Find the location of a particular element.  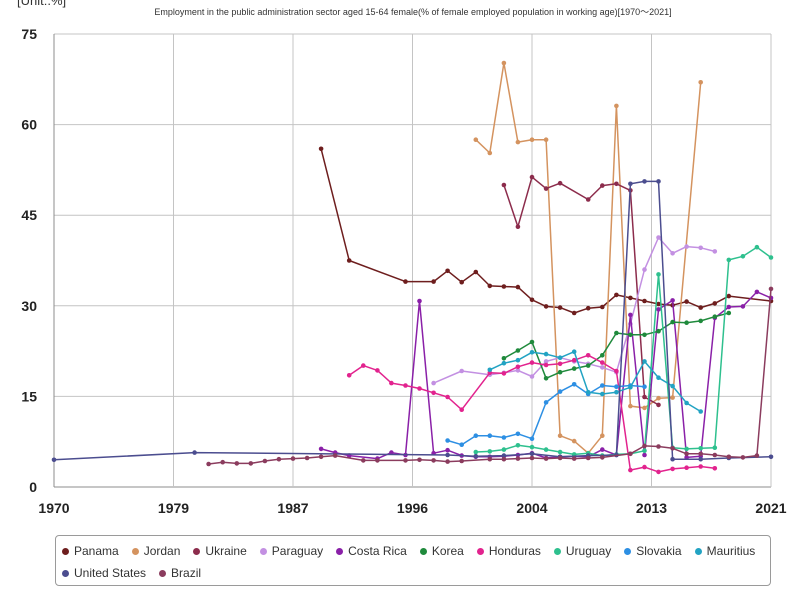

x-tick-label: 2004 is located at coordinates (531, 508).